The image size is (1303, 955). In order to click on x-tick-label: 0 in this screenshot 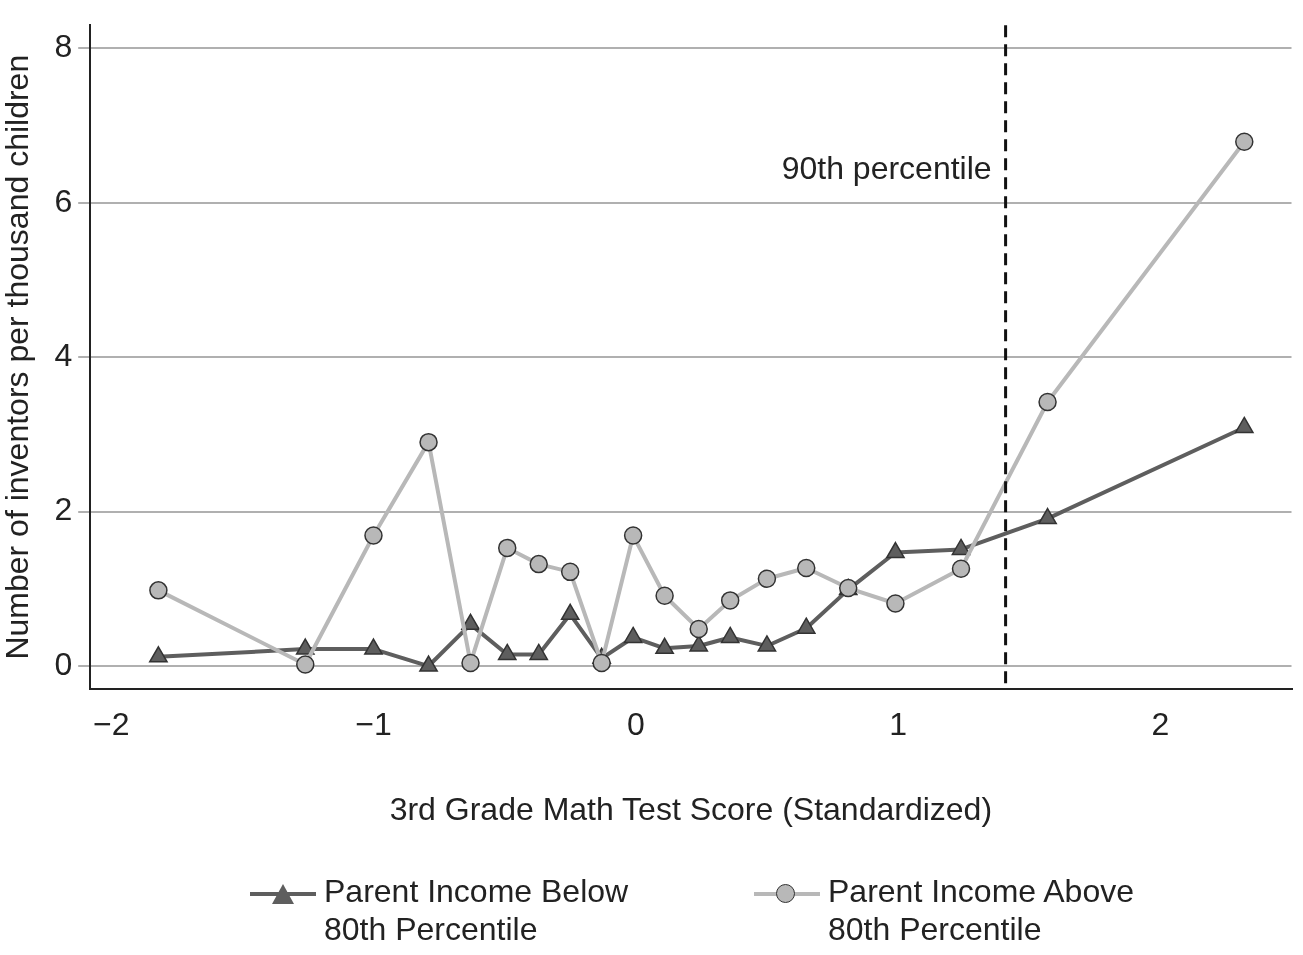, I will do `click(635, 724)`.